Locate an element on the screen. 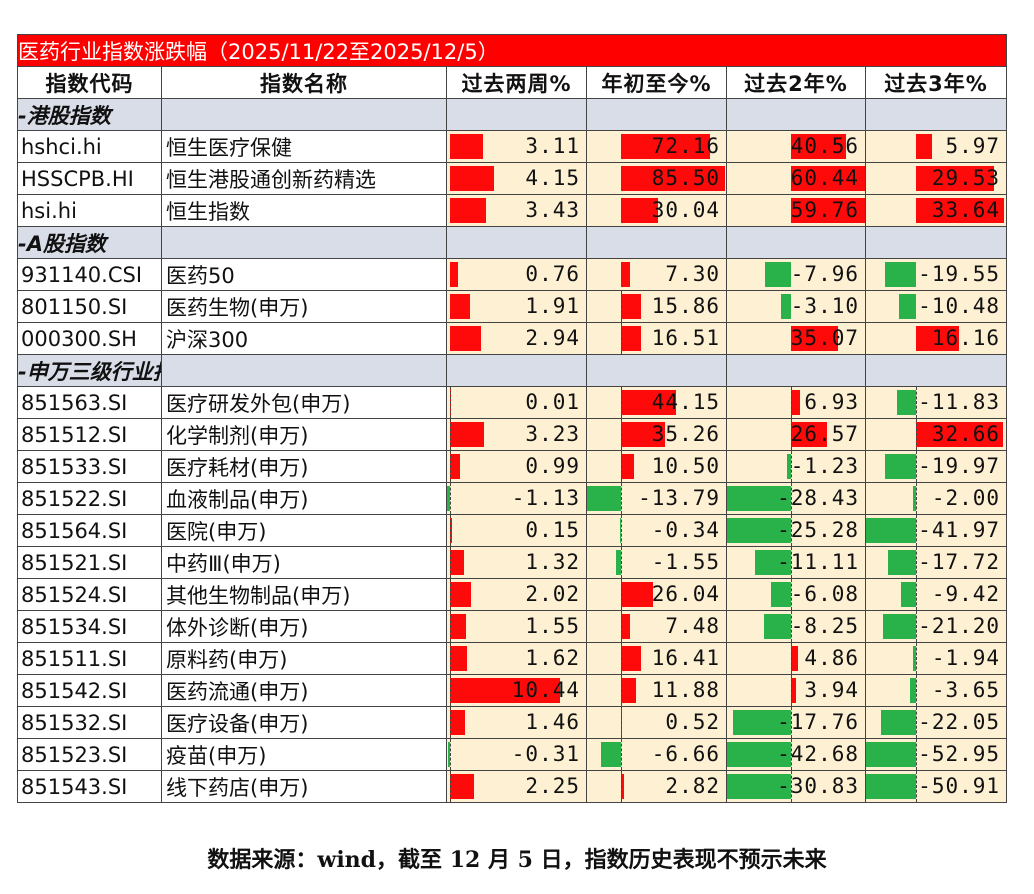 The width and height of the screenshot is (1034, 894). value-text: 3.23 is located at coordinates (552, 434).